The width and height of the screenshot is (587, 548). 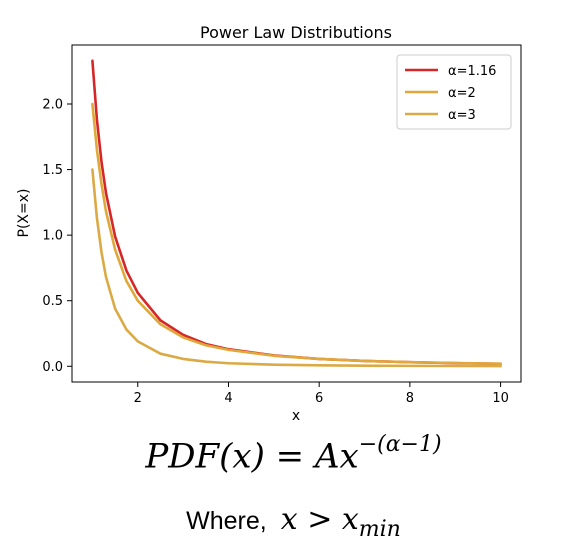 What do you see at coordinates (52, 105) in the screenshot?
I see `y-tick-label: 2.0` at bounding box center [52, 105].